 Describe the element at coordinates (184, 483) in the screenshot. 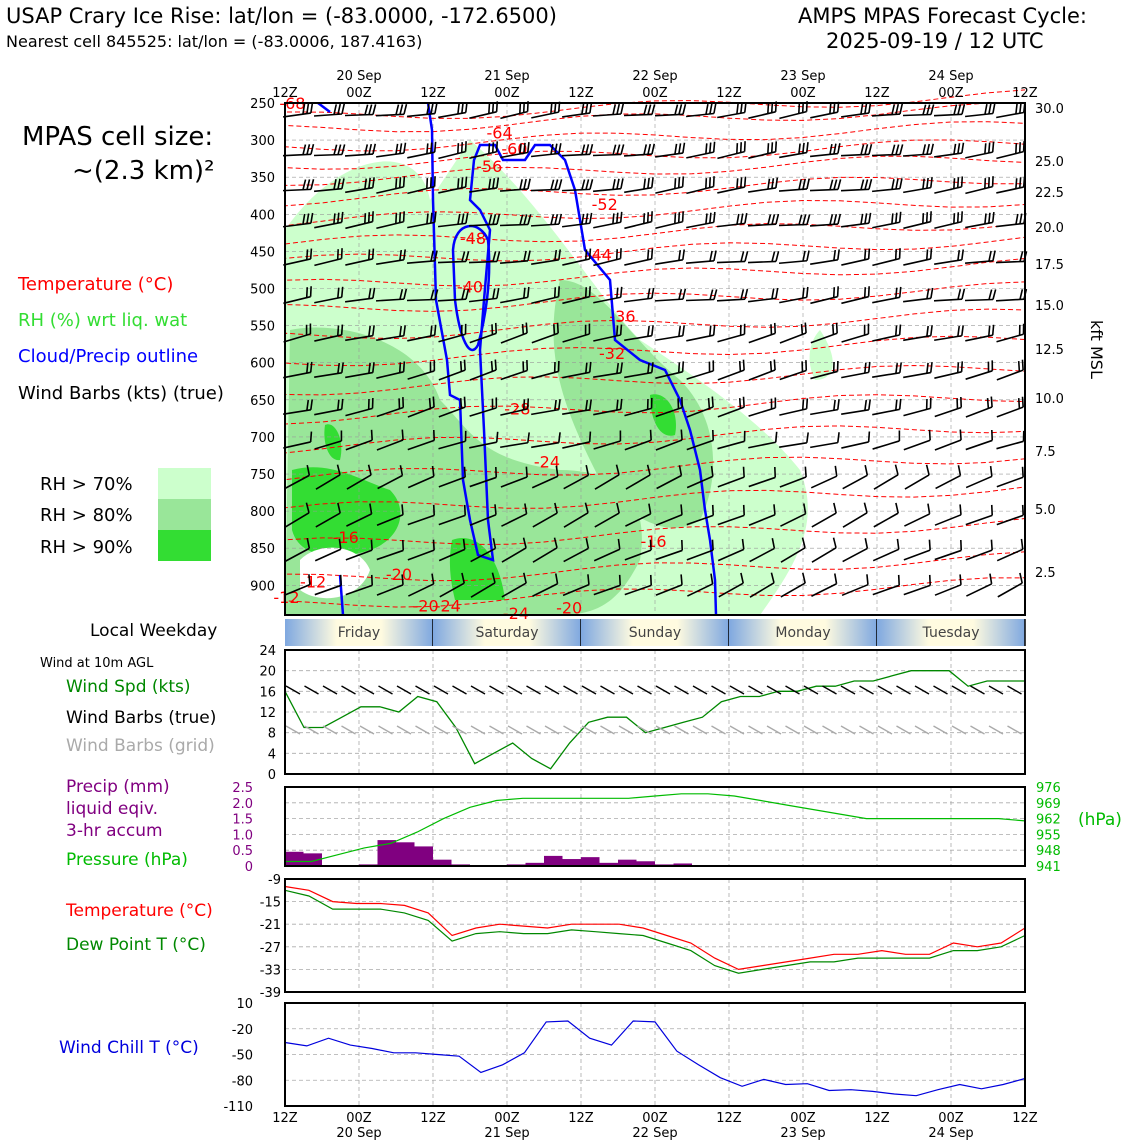

I see `rh70-swatch` at that location.